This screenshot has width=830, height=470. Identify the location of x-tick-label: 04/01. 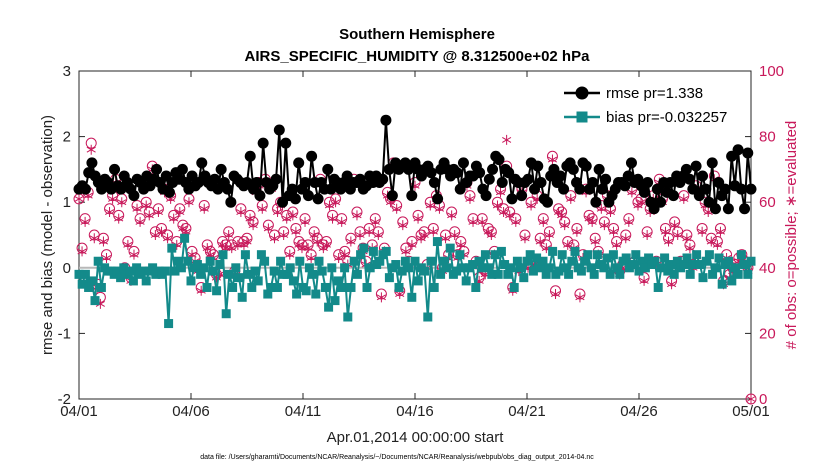
(79, 411).